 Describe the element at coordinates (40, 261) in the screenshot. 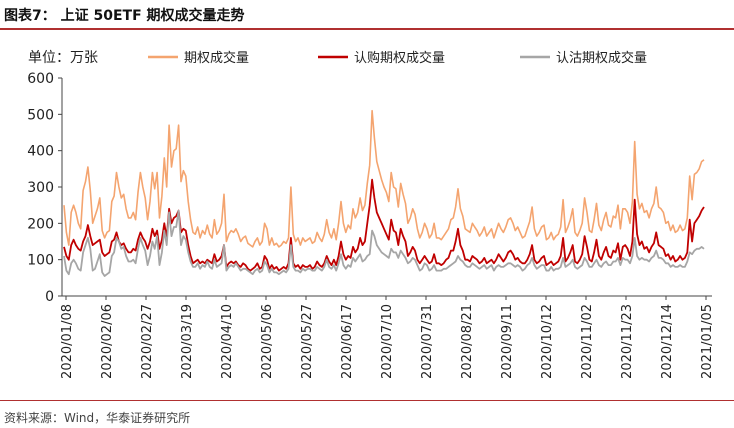

I see `y-tick-label: 100` at that location.